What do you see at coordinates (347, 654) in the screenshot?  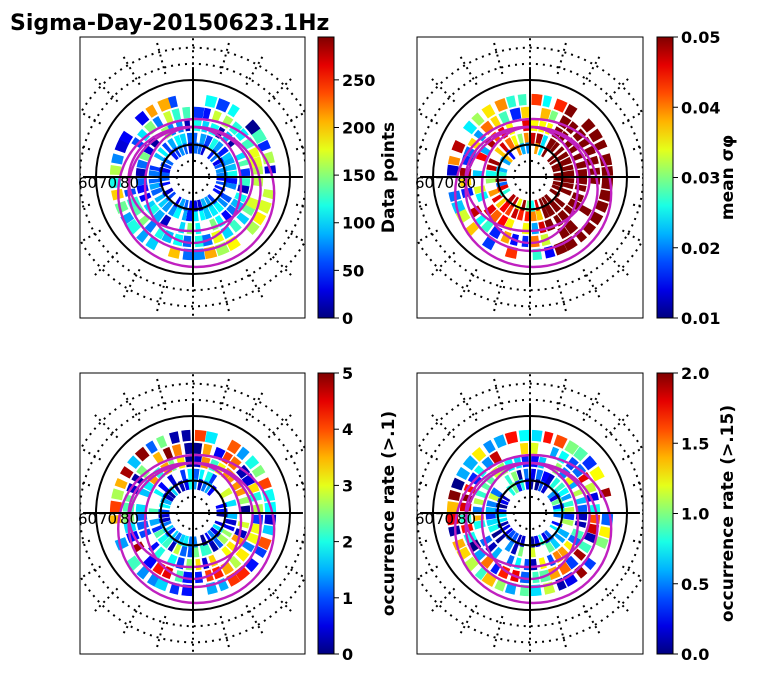 I see `colorbar-tick-label: 0` at bounding box center [347, 654].